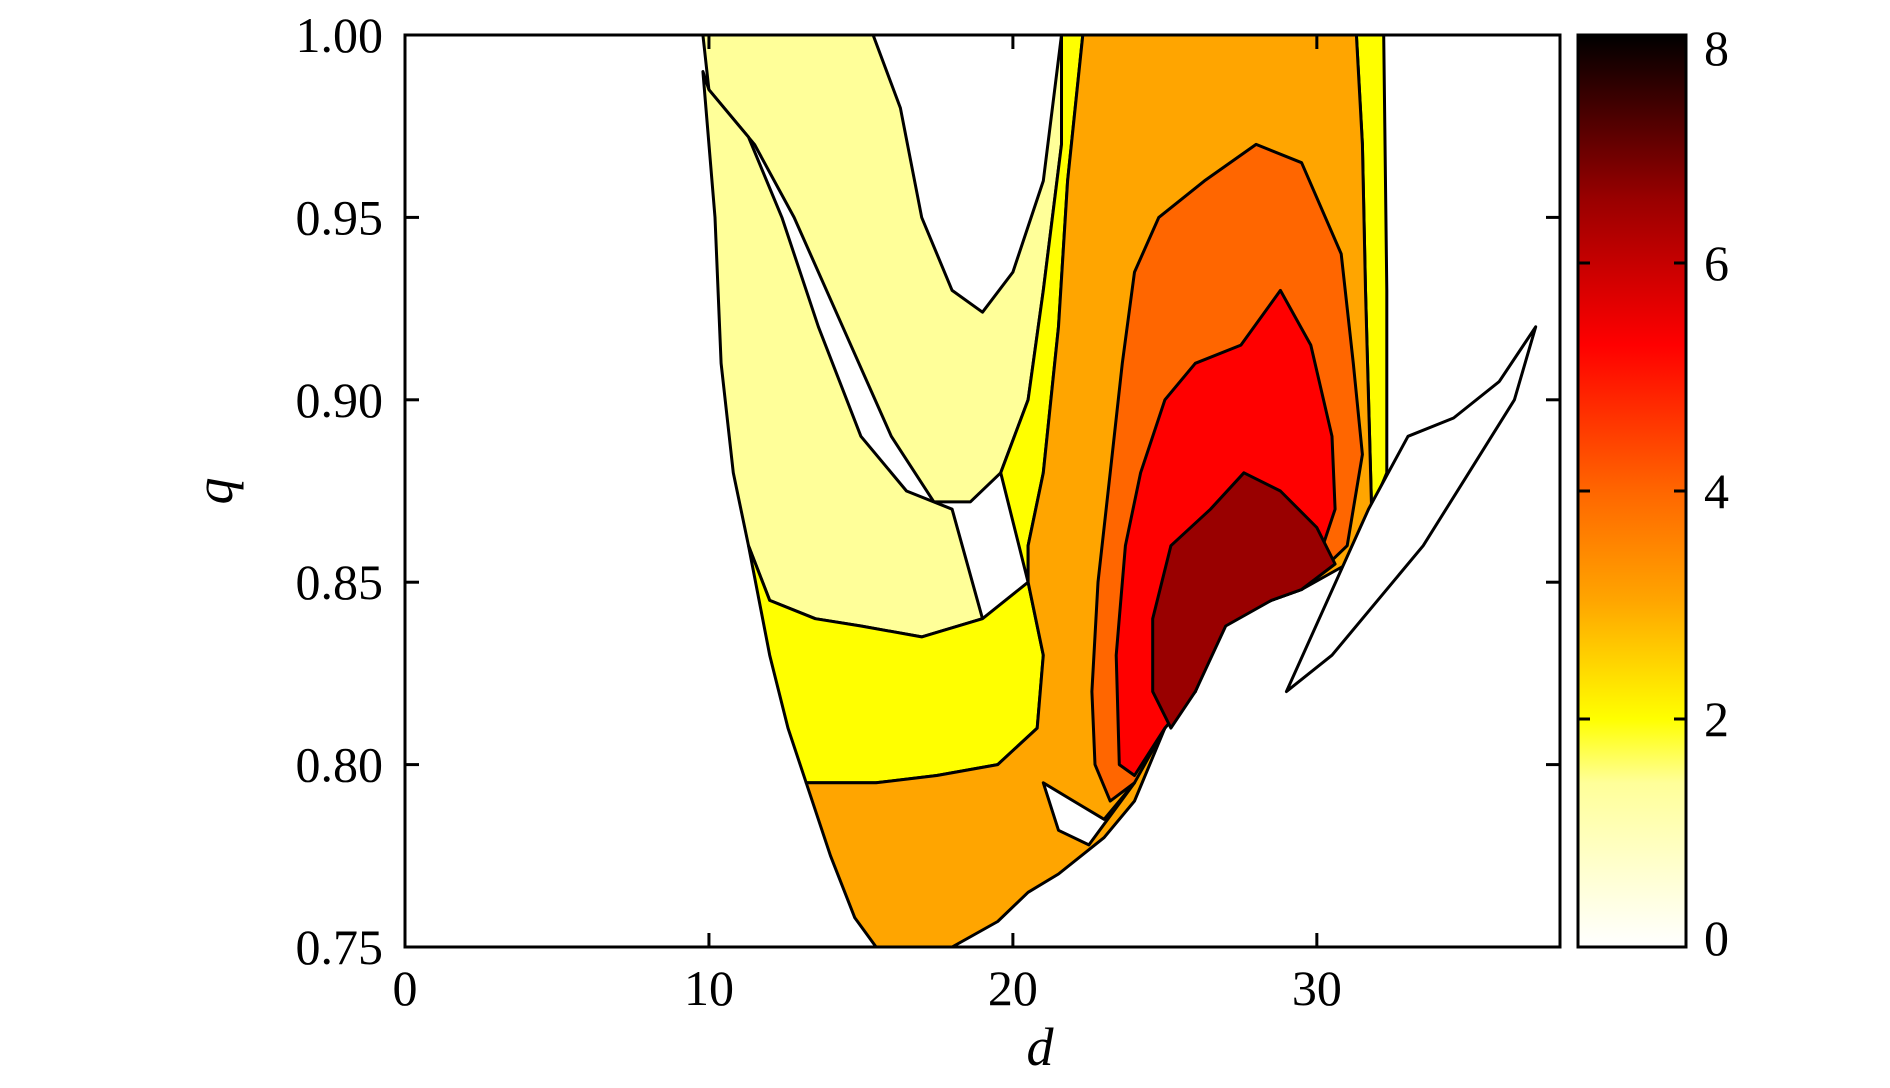 This screenshot has width=1890, height=1088. What do you see at coordinates (1317, 988) in the screenshot?
I see `x-tick-label: 30` at bounding box center [1317, 988].